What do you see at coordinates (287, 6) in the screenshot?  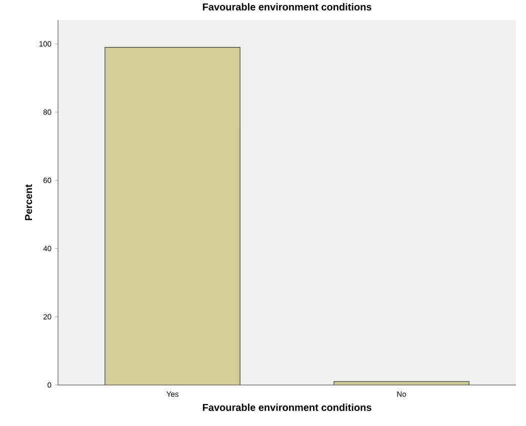 I see `chart-title: Favourable environment conditions` at bounding box center [287, 6].